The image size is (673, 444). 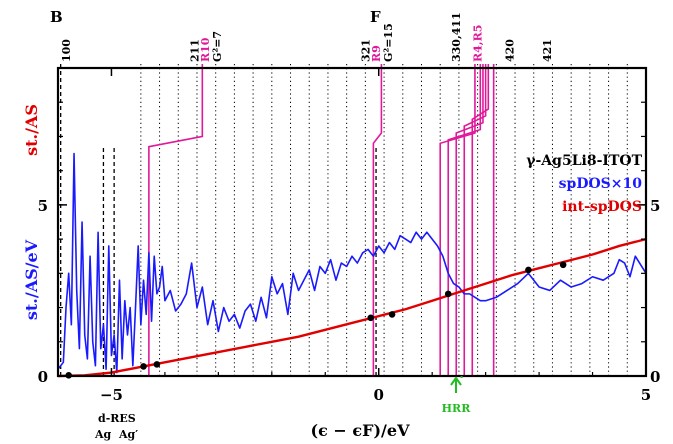 I want to click on xlabel: (ϵ − ϵF)/eV, so click(x=361, y=430).